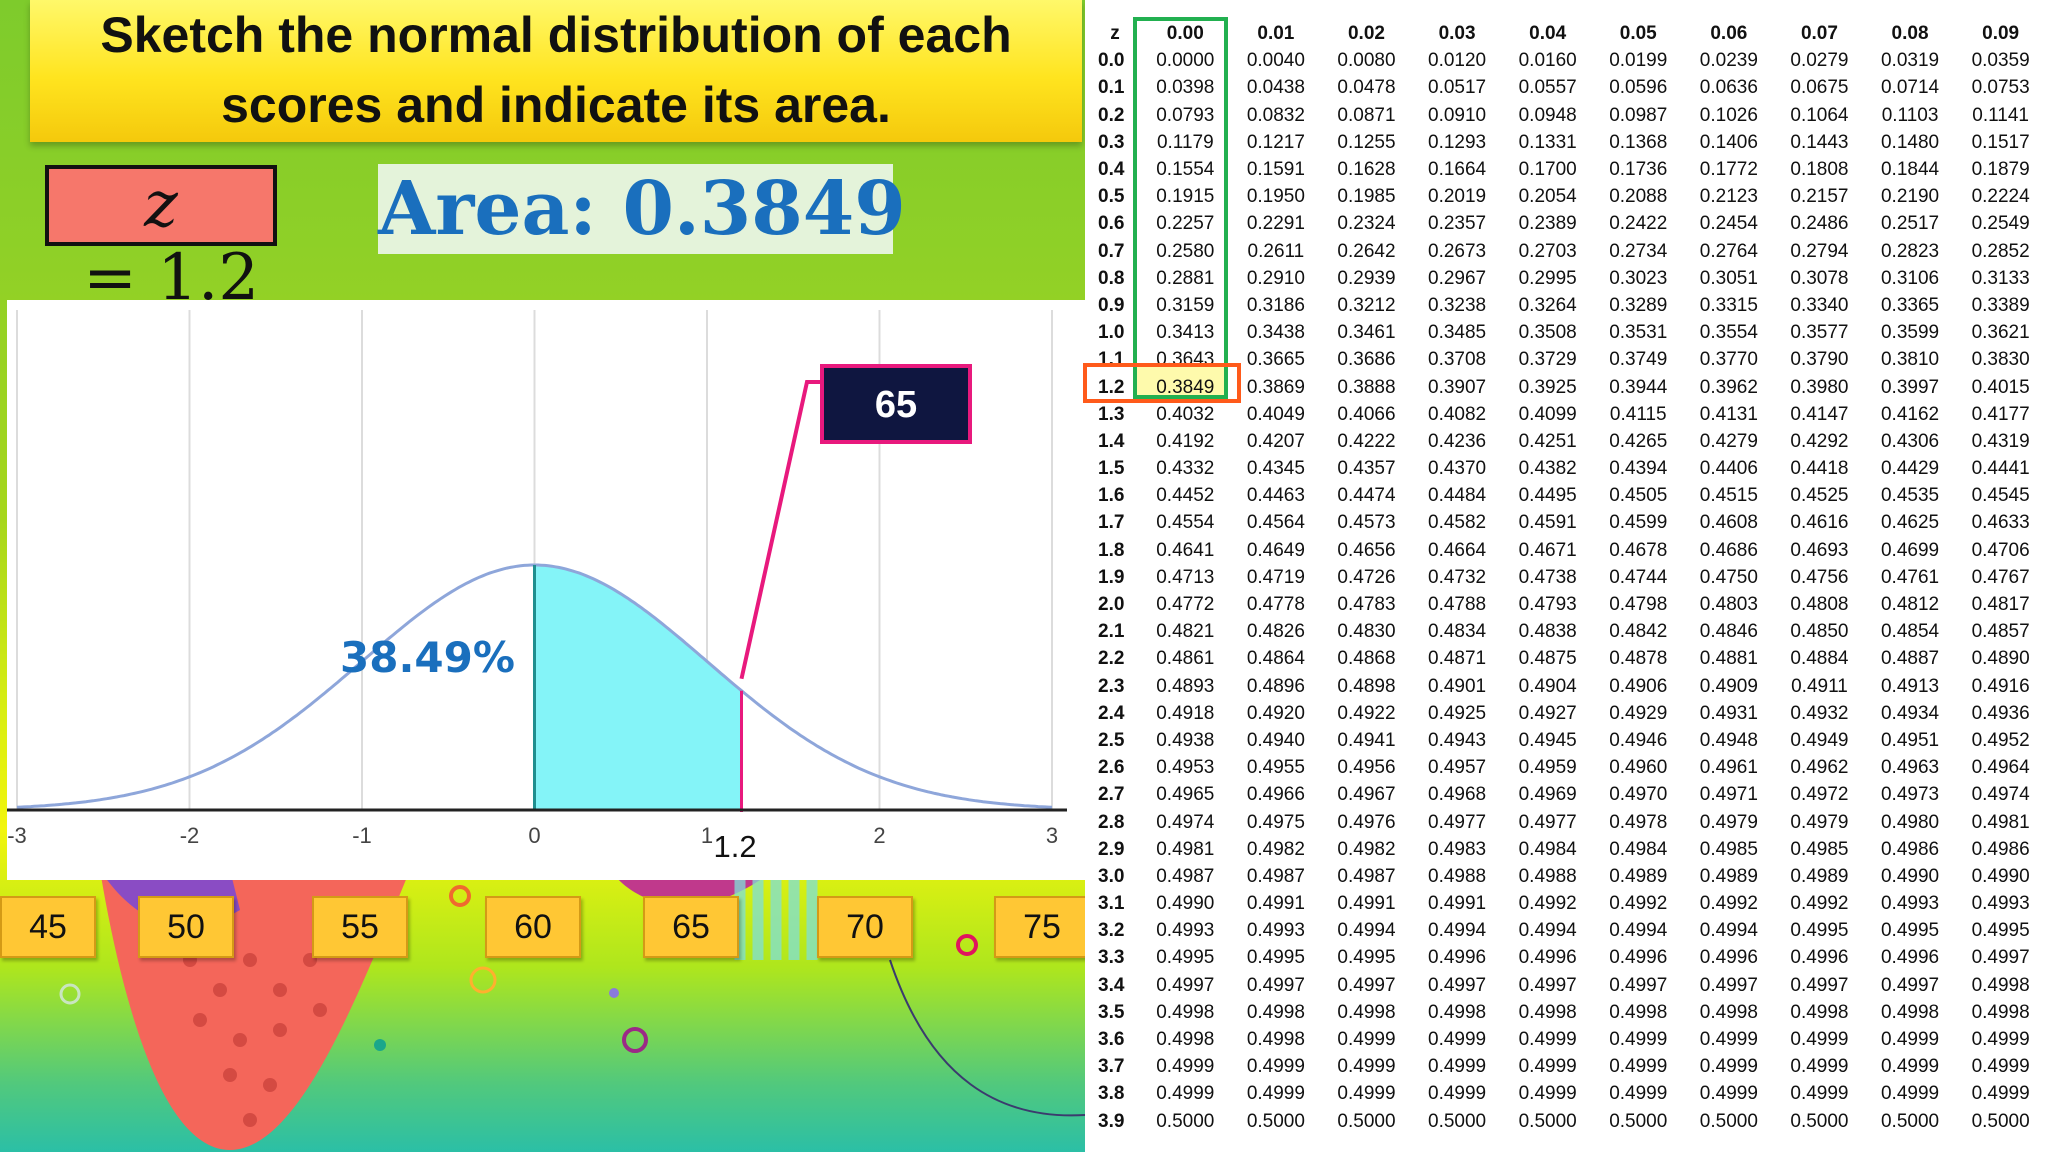  What do you see at coordinates (1457, 360) in the screenshot?
I see `table-cell: 0.3708` at bounding box center [1457, 360].